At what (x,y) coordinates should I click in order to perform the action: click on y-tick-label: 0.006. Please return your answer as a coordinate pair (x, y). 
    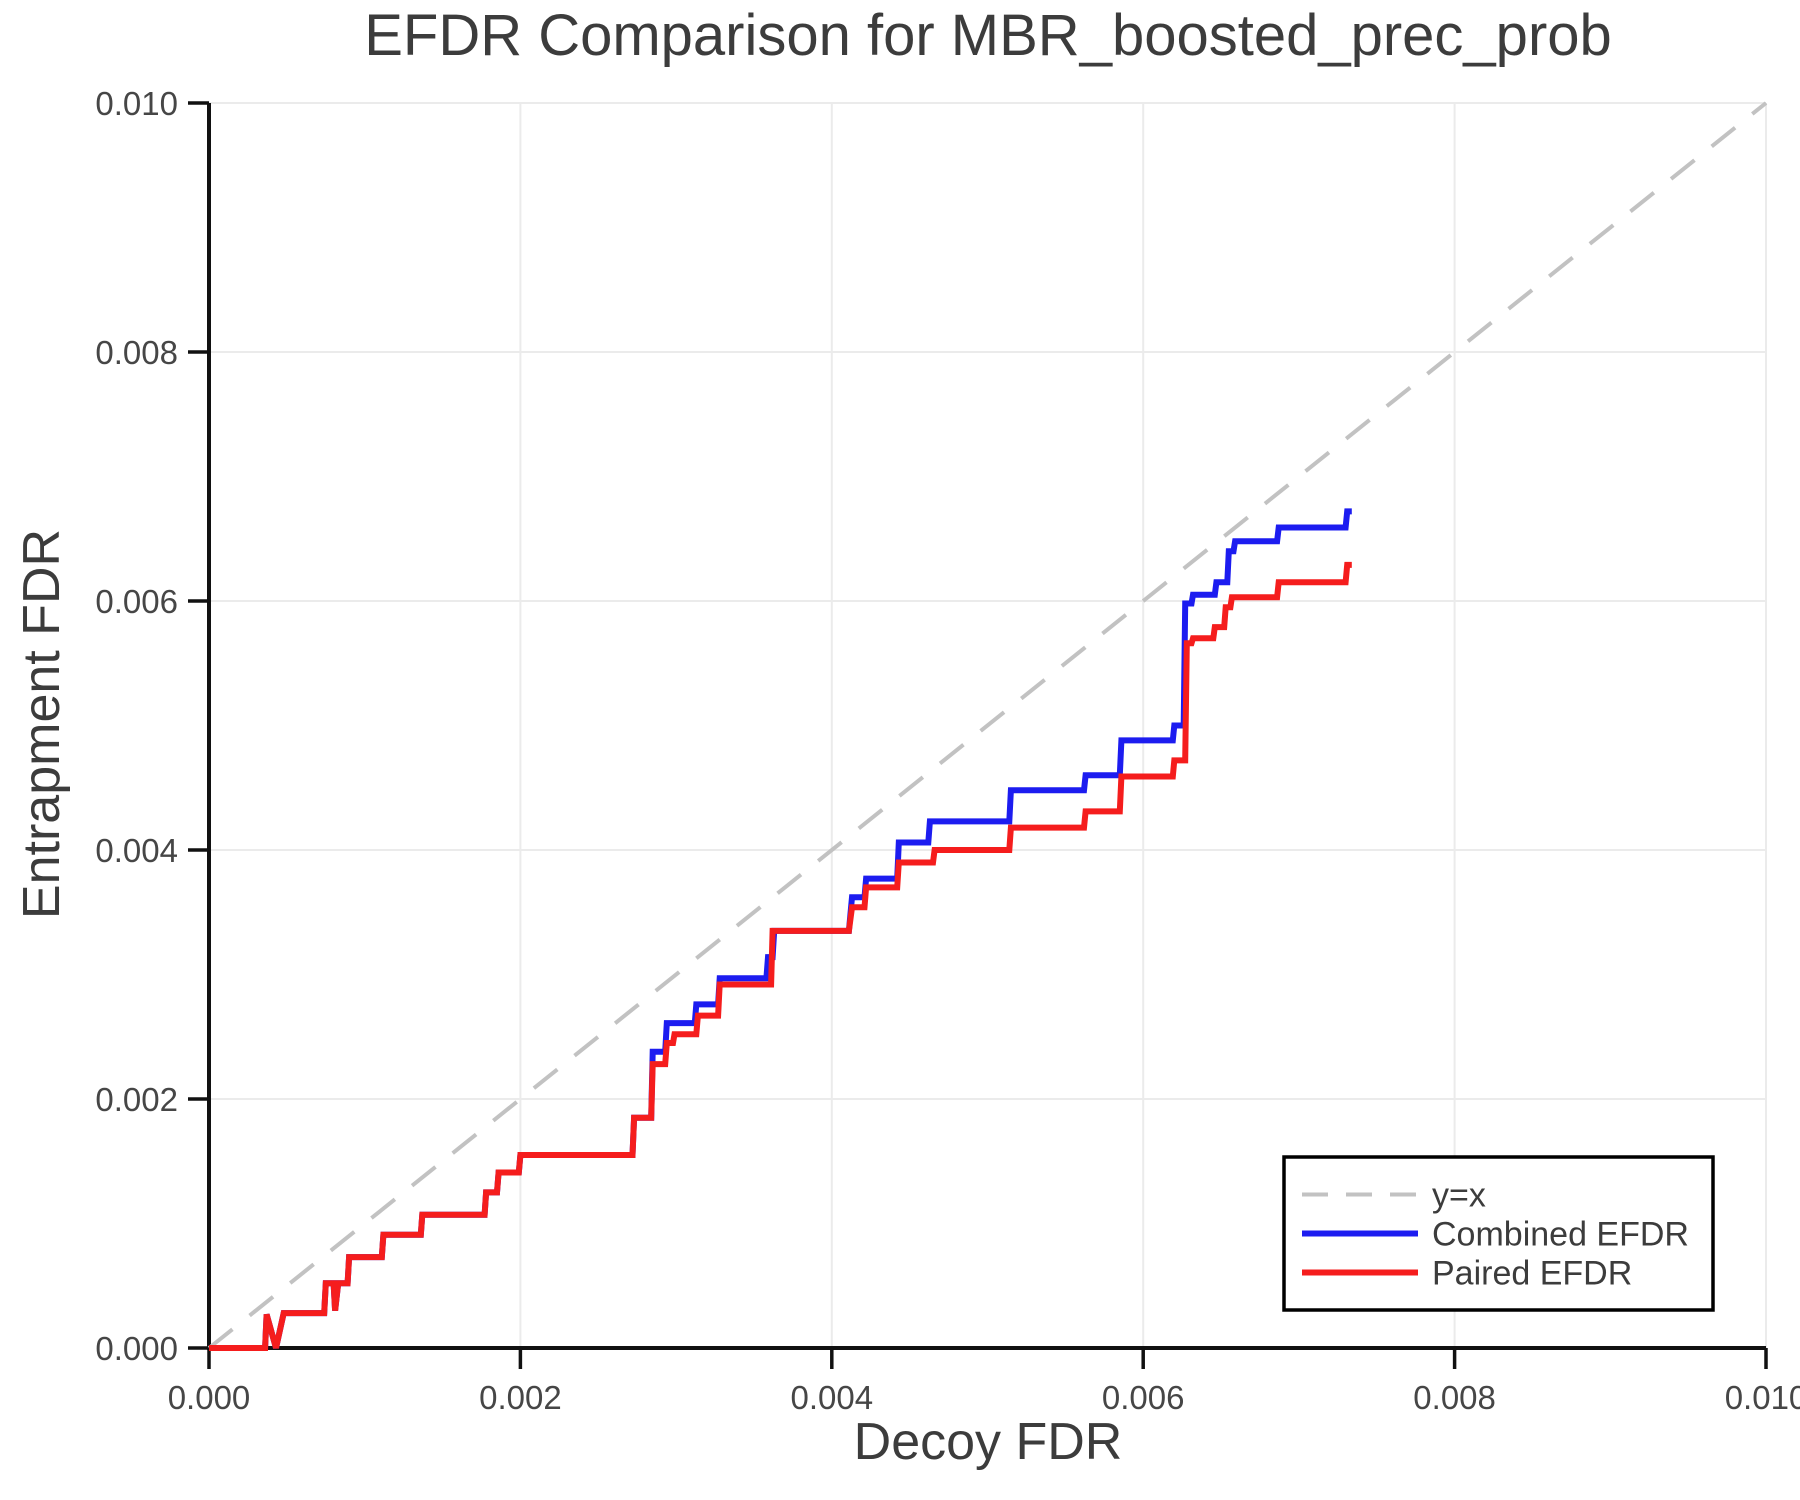
    Looking at the image, I should click on (136, 601).